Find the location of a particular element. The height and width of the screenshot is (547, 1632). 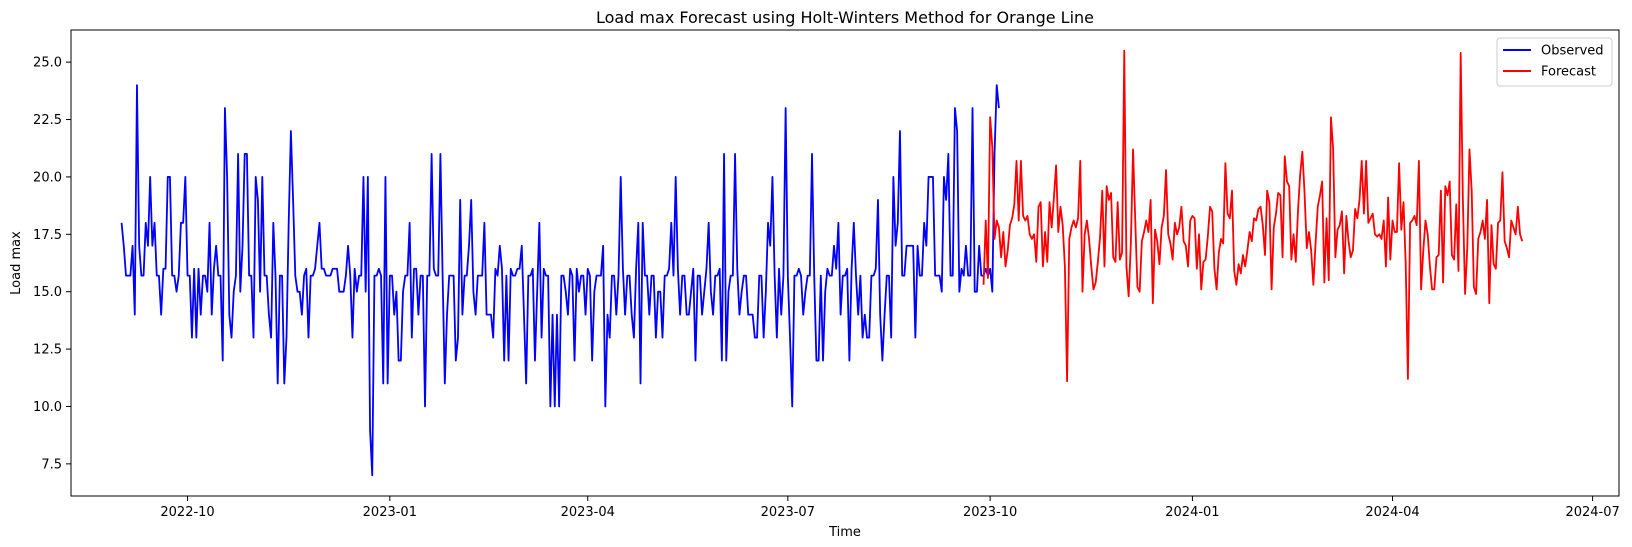

x-tick-label: 2023-04 is located at coordinates (588, 512).